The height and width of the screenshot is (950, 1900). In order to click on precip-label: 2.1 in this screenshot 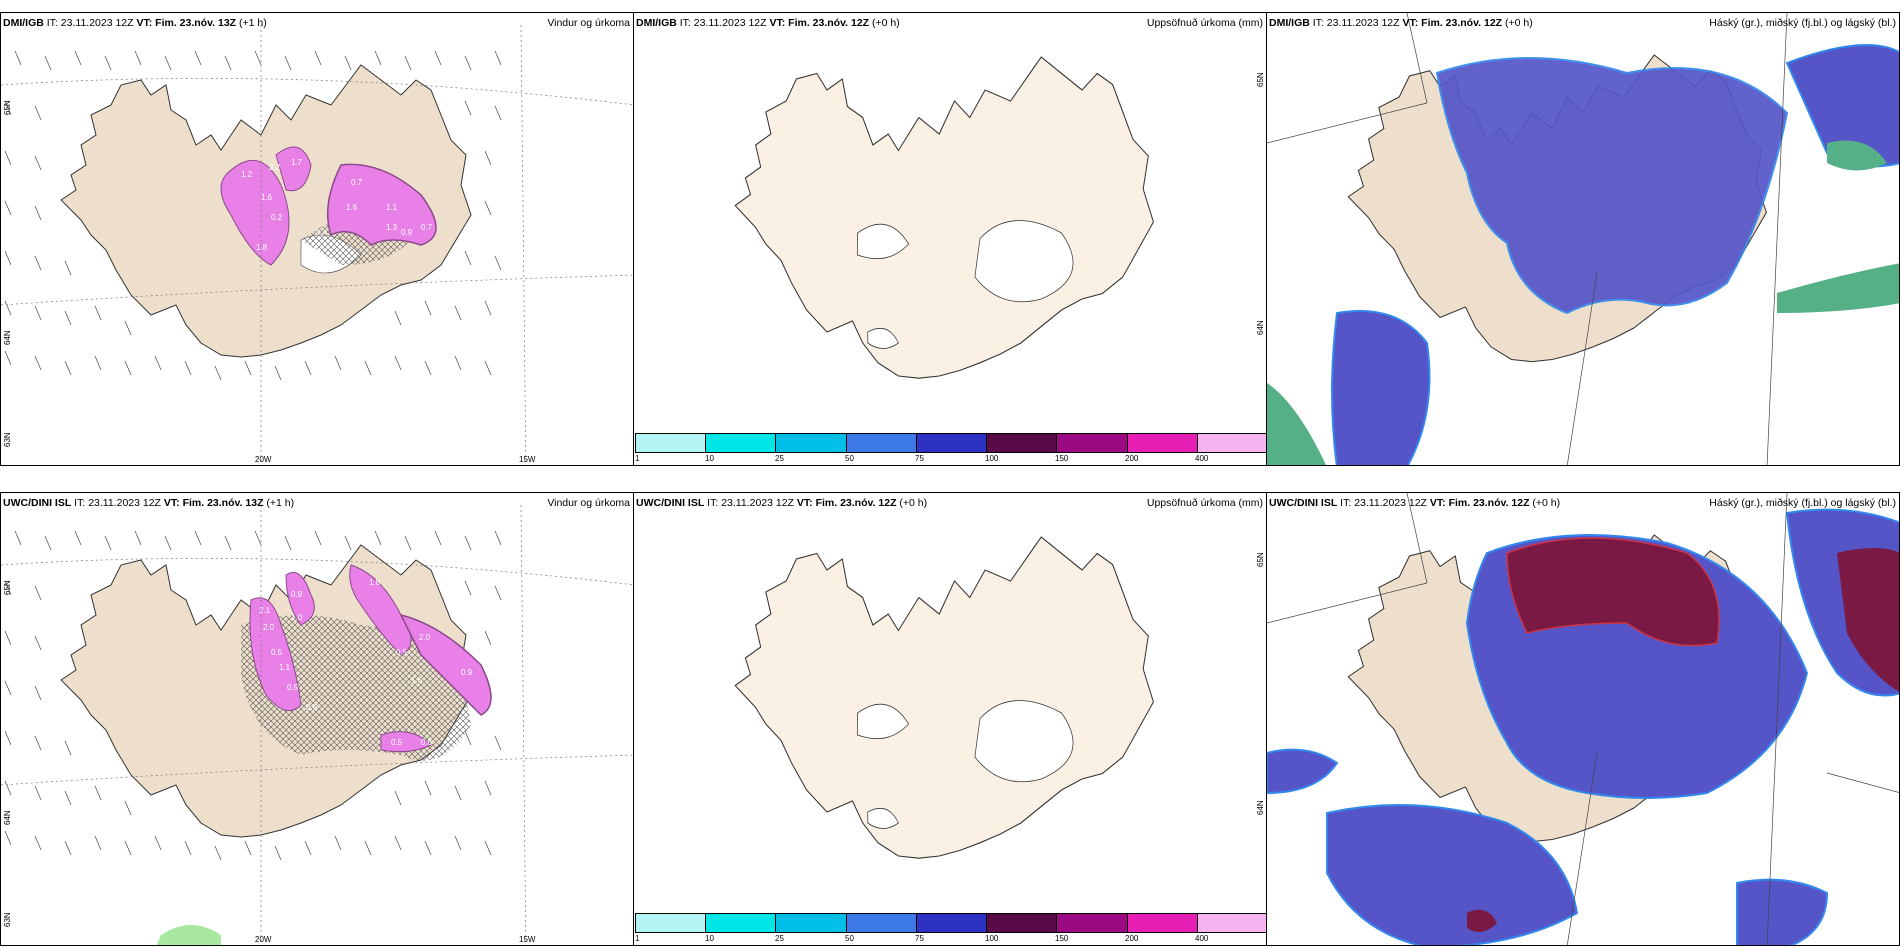, I will do `click(265, 610)`.